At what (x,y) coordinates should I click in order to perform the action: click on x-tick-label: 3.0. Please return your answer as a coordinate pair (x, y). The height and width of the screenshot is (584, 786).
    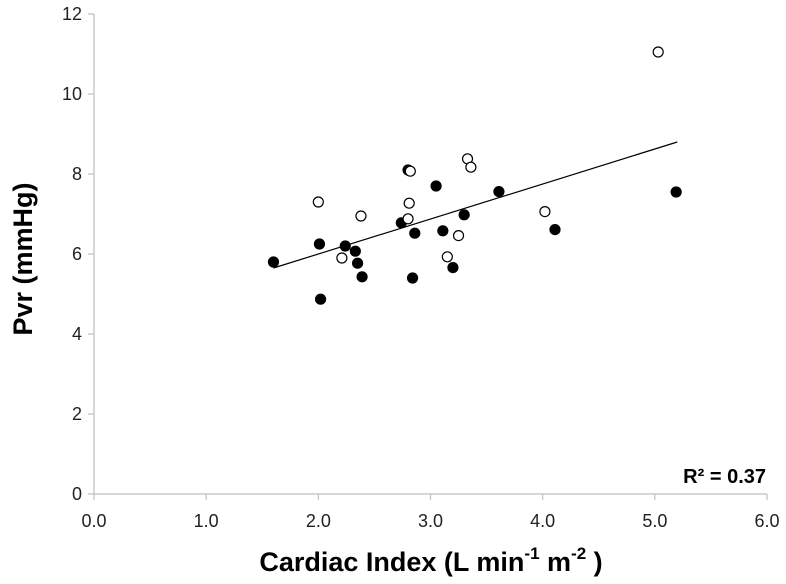
    Looking at the image, I should click on (430, 521).